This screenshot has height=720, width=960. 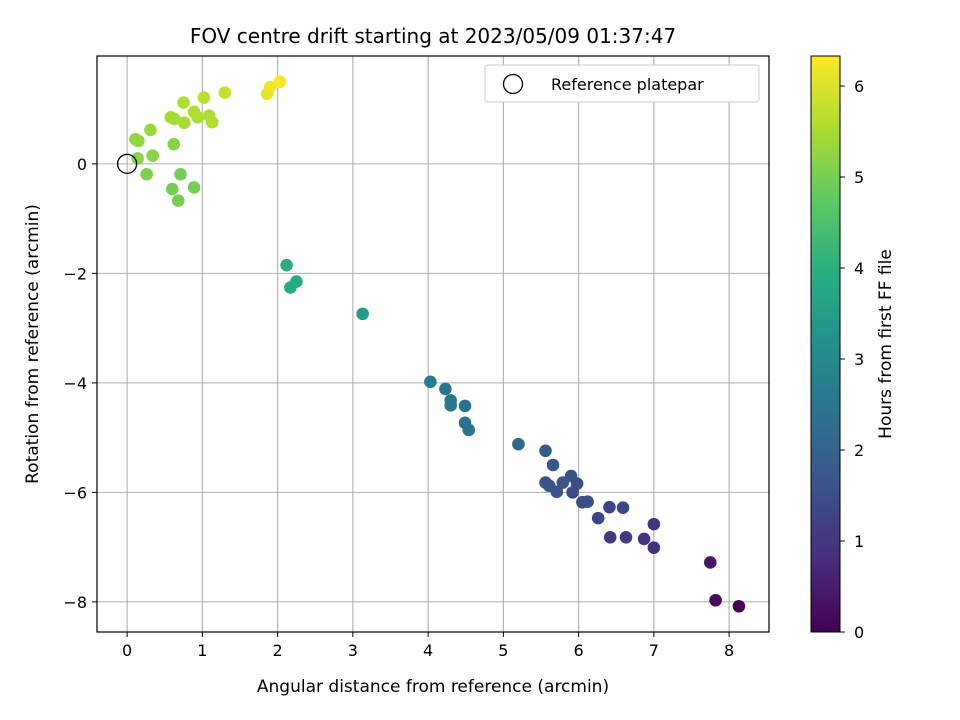 I want to click on y-tick-label: −4, so click(x=75, y=383).